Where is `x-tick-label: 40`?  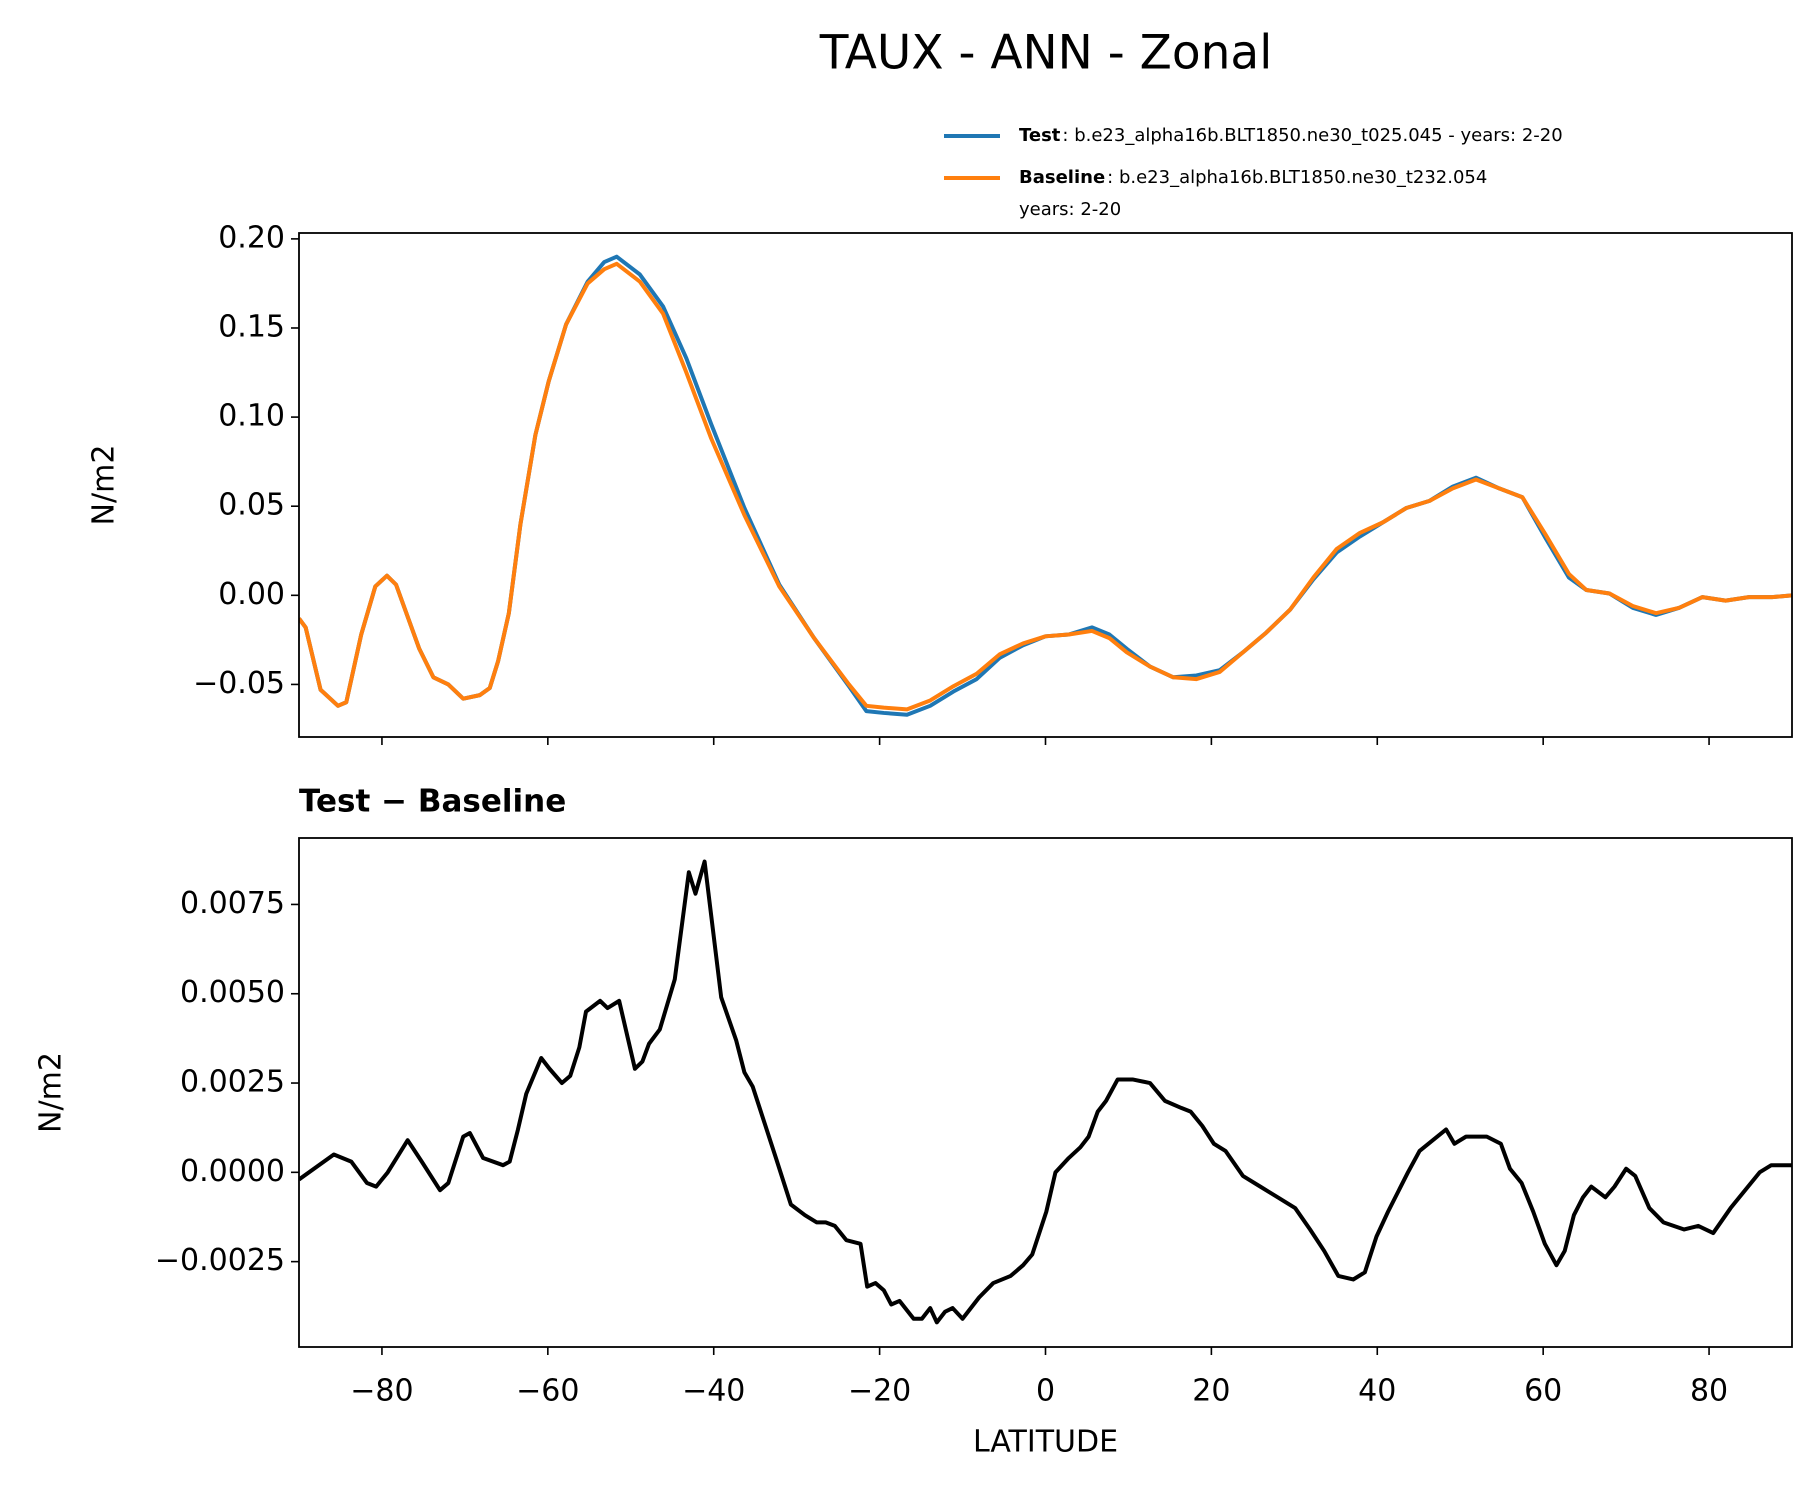
x-tick-label: 40 is located at coordinates (1377, 1391).